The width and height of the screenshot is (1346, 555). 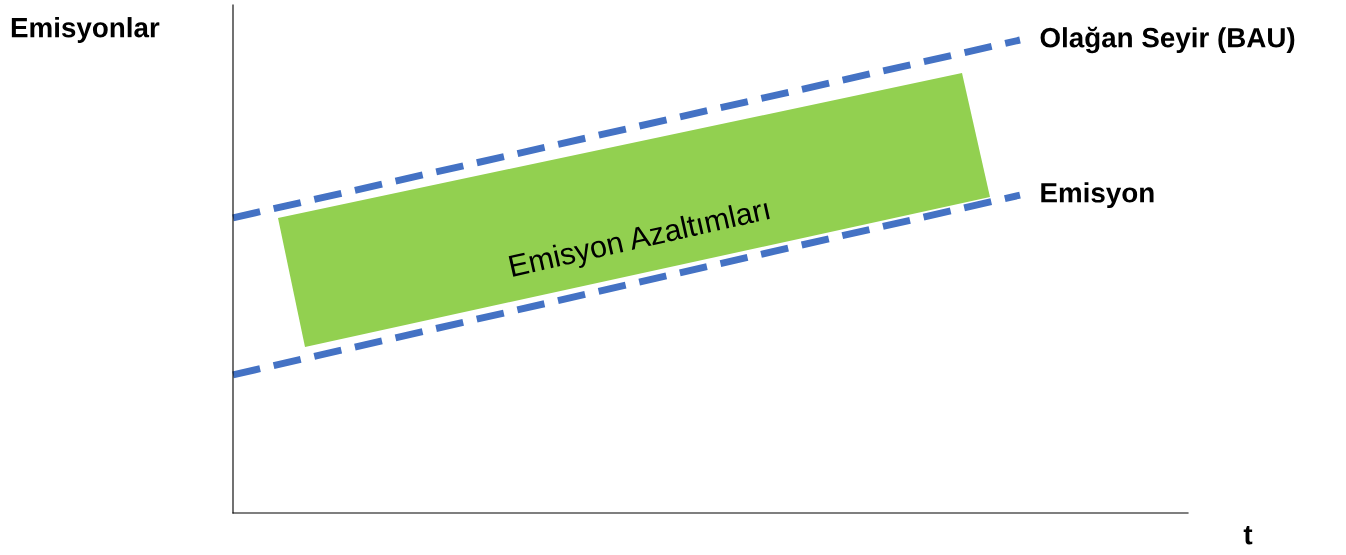 What do you see at coordinates (1097, 195) in the screenshot?
I see `series-label: Emisyon` at bounding box center [1097, 195].